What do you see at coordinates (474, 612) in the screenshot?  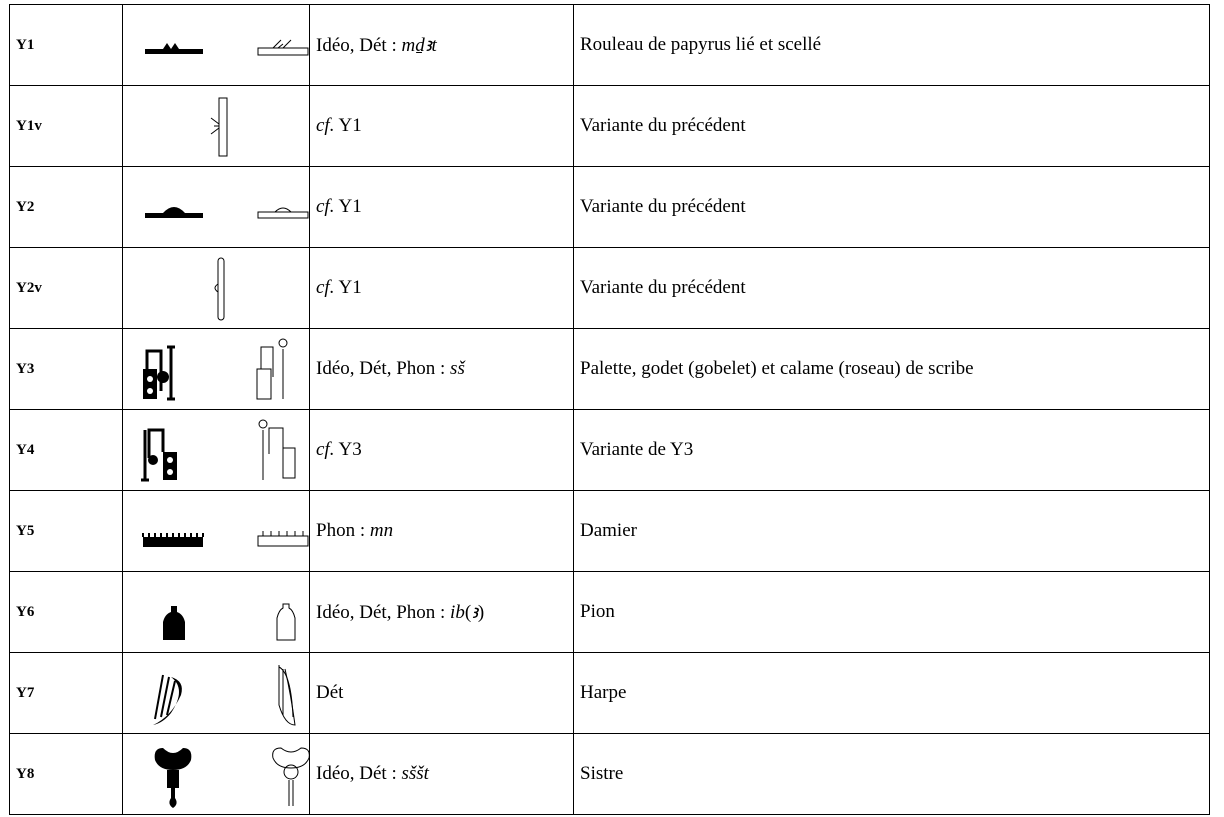 I see `reading-part: ꜣ` at bounding box center [474, 612].